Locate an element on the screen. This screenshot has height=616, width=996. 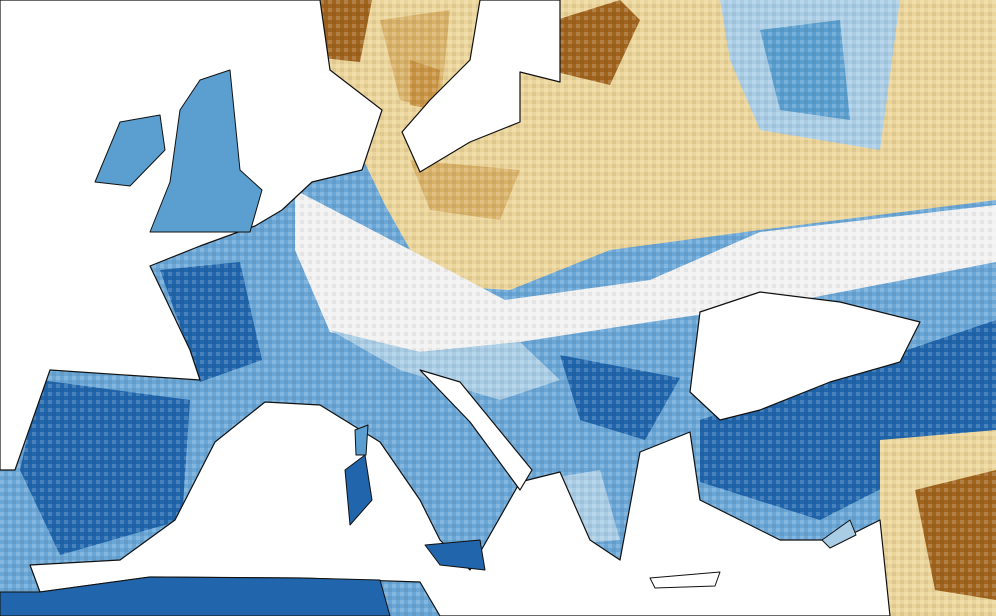
black-sea is located at coordinates (805, 356).